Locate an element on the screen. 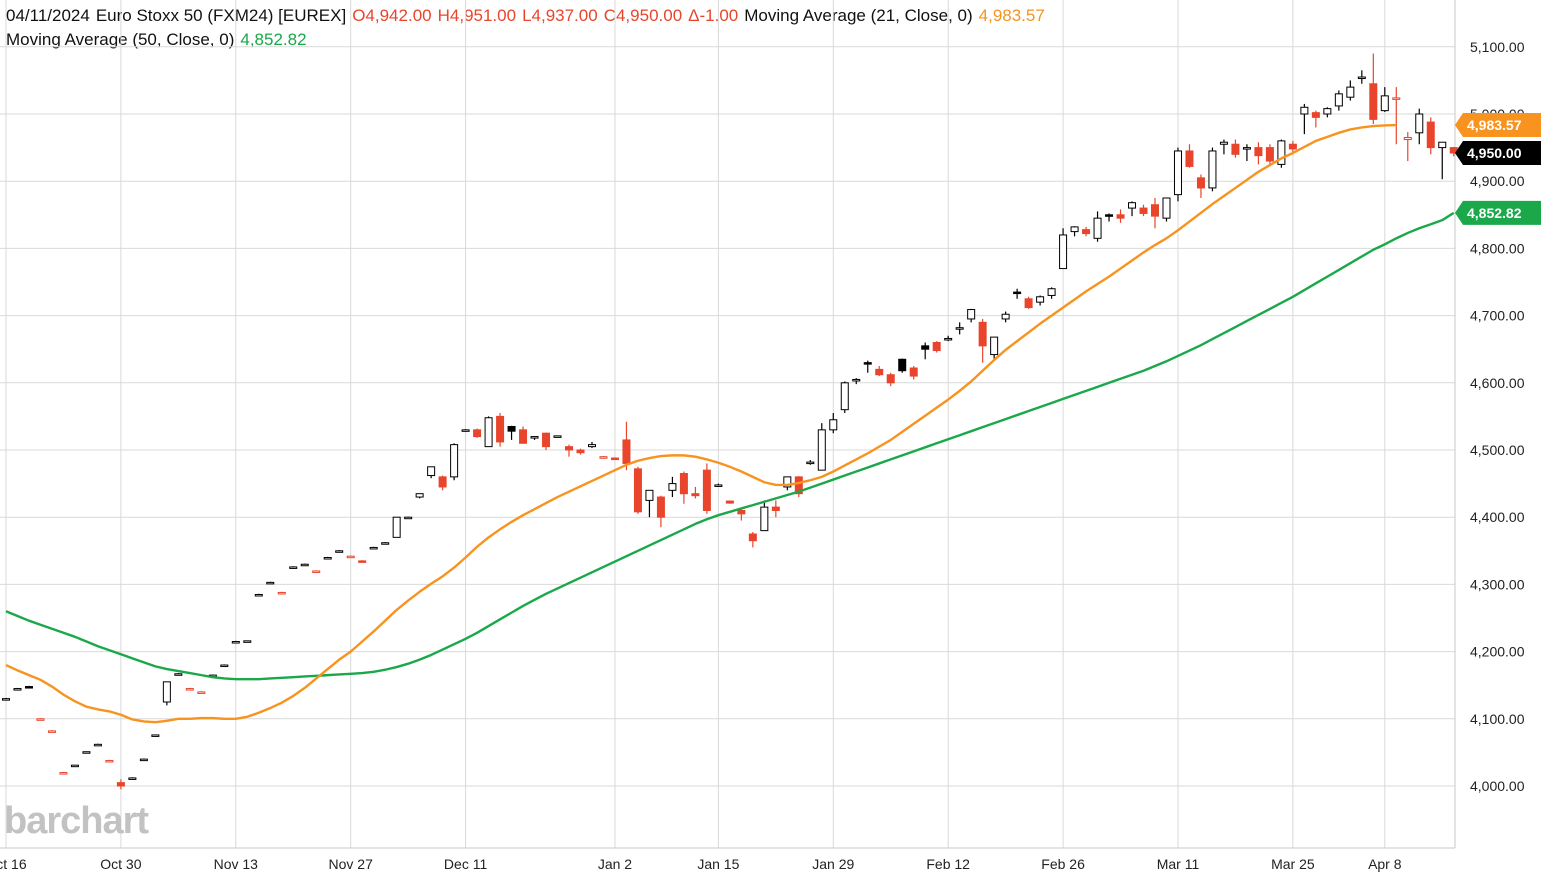 This screenshot has height=879, width=1541. ma50-value: 4,852.82 is located at coordinates (273, 39).